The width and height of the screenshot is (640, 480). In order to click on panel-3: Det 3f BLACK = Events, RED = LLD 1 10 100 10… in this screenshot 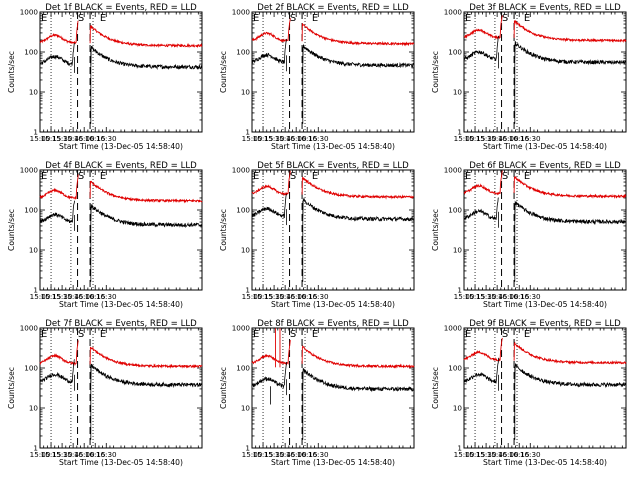, I will do `click(529, 77)`.